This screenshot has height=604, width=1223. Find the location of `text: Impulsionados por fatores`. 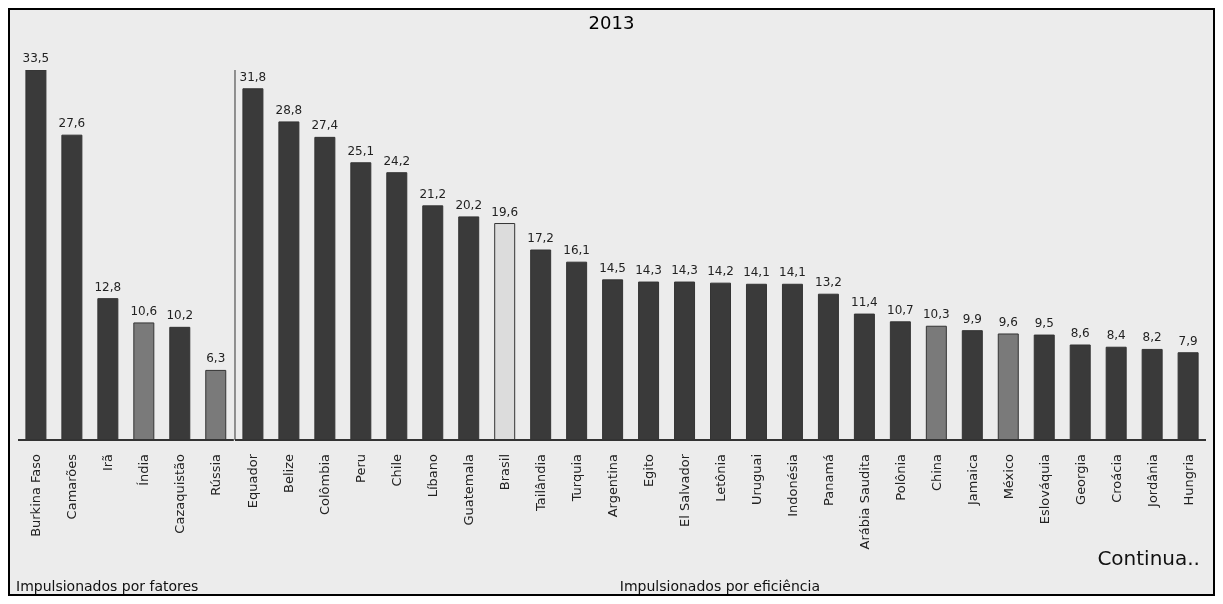

text: Impulsionados por fatores is located at coordinates (107, 586).